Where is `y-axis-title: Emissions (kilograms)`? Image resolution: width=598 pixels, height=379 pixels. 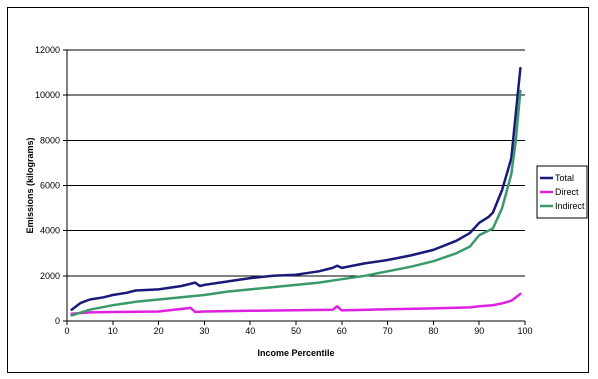
y-axis-title: Emissions (kilograms) is located at coordinates (30, 185).